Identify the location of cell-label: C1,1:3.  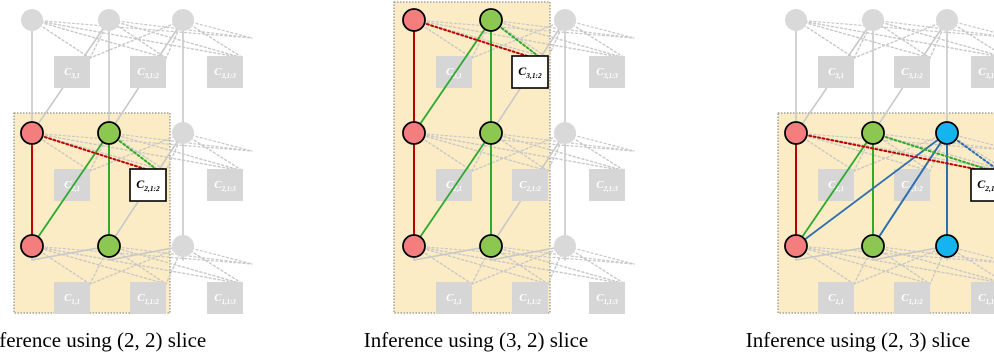
(986, 299).